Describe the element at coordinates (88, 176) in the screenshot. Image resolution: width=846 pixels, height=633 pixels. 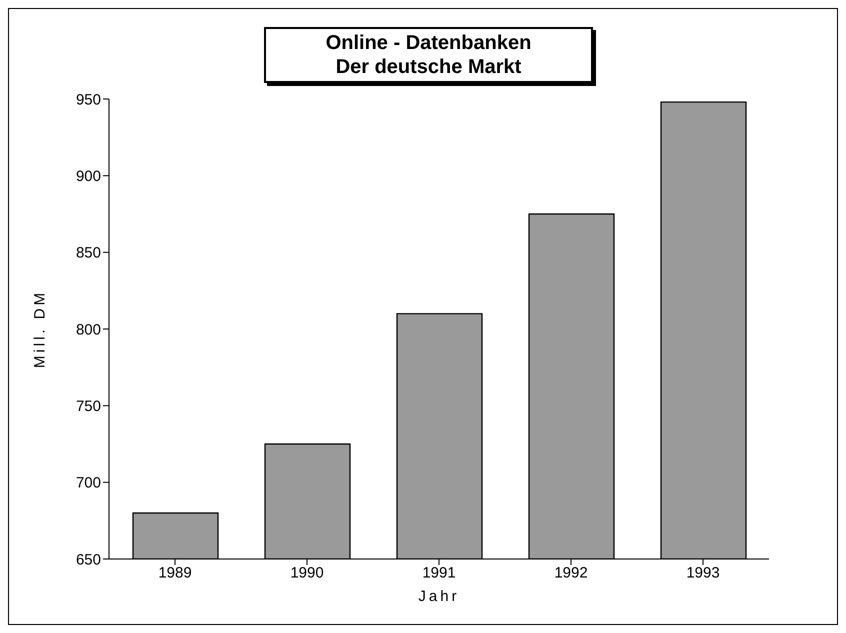
I see `y-tick-label: 900` at that location.